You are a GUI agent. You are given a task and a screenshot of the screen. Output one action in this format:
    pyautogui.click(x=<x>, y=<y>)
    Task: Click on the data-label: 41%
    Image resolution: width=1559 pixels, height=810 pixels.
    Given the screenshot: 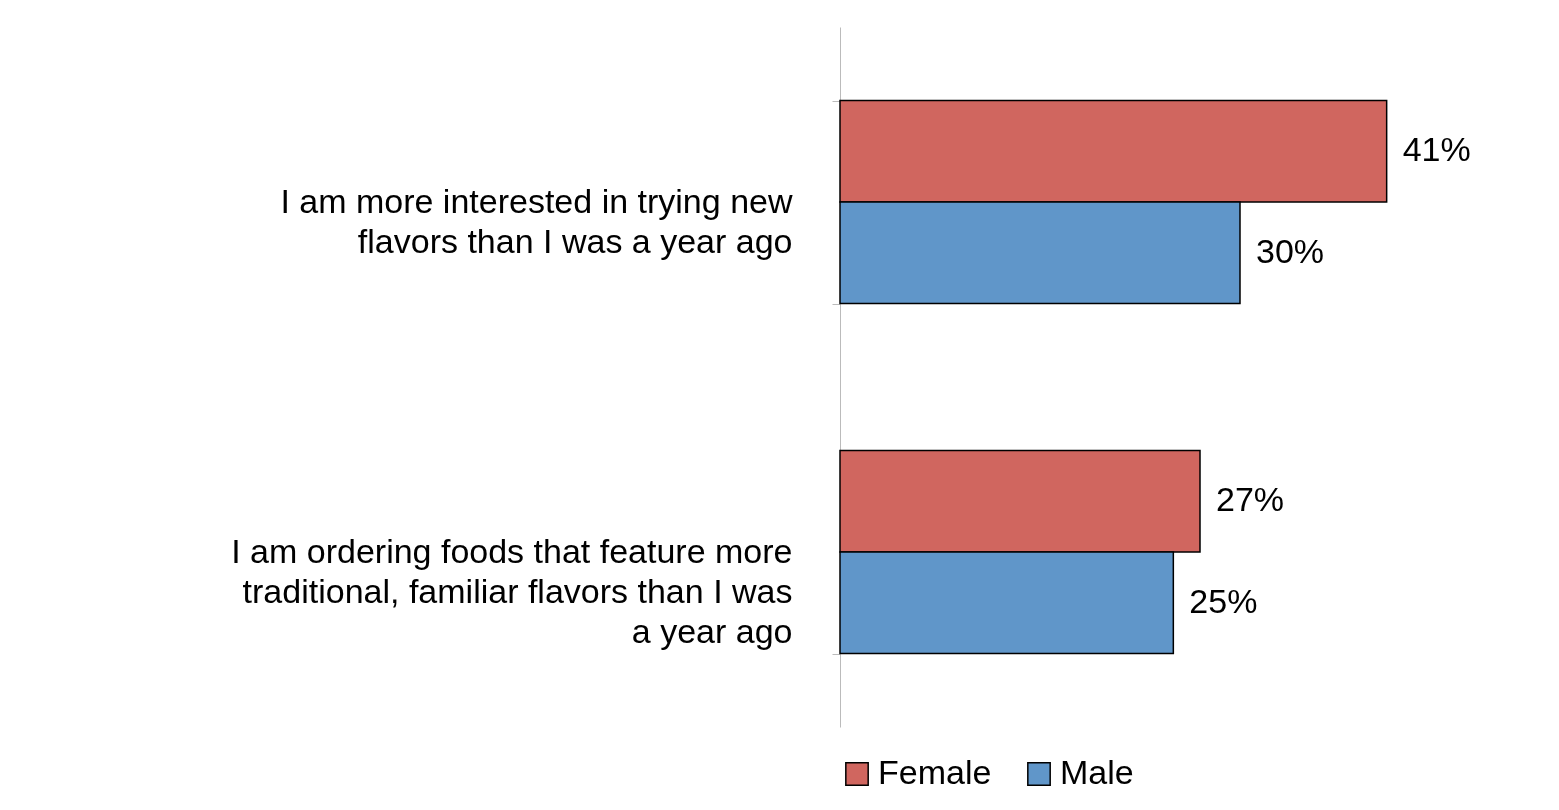 What is the action you would take?
    pyautogui.click(x=1436, y=149)
    